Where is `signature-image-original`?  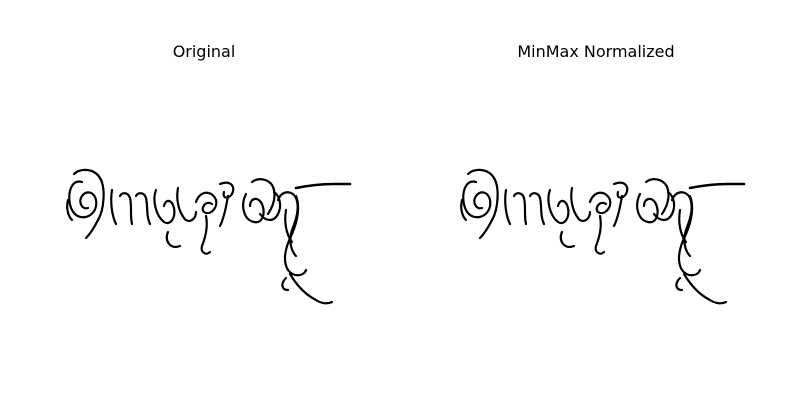
signature-image-original is located at coordinates (210, 235).